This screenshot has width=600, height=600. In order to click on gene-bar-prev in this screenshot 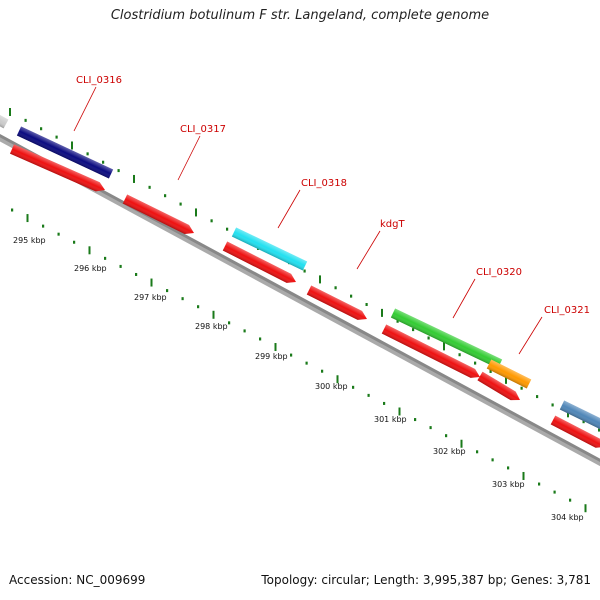, I will do `click(4, 121)`.